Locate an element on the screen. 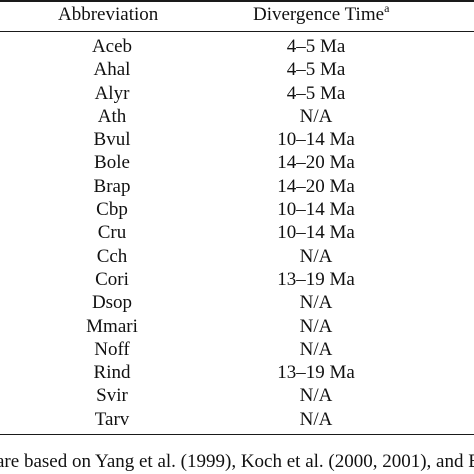 This screenshot has height=474, width=474. abbreviation-cell: Cori is located at coordinates (112, 279).